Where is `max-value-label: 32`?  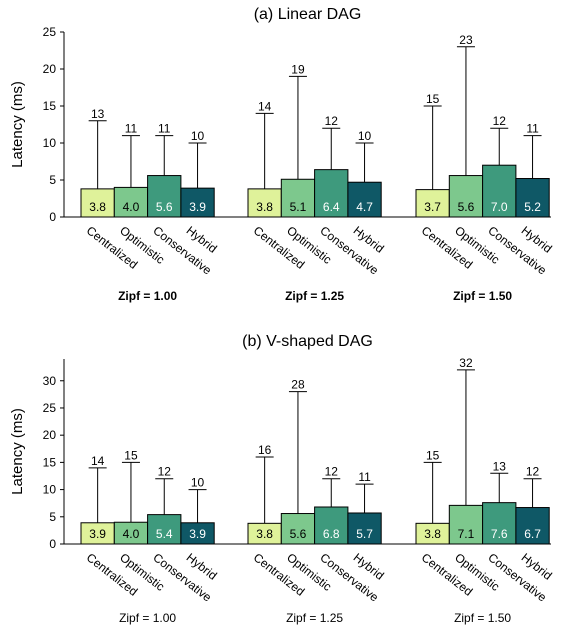
max-value-label: 32 is located at coordinates (466, 363).